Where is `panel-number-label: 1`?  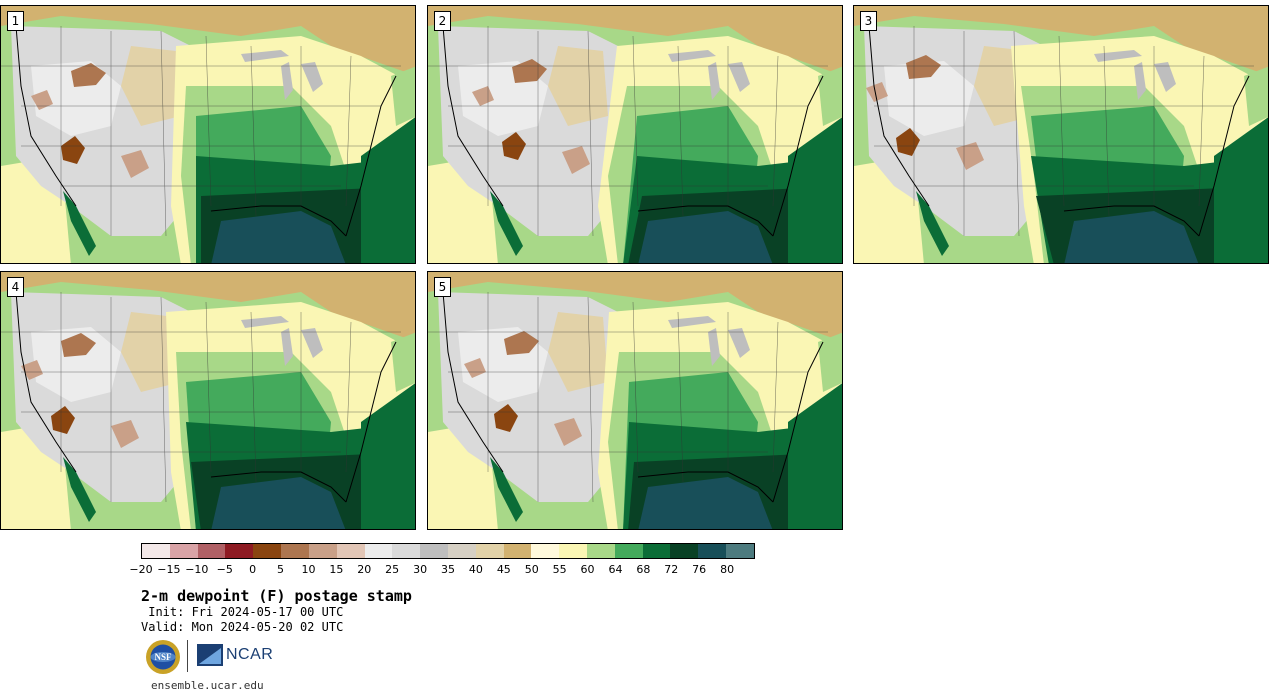
panel-number-label: 1 is located at coordinates (15, 21).